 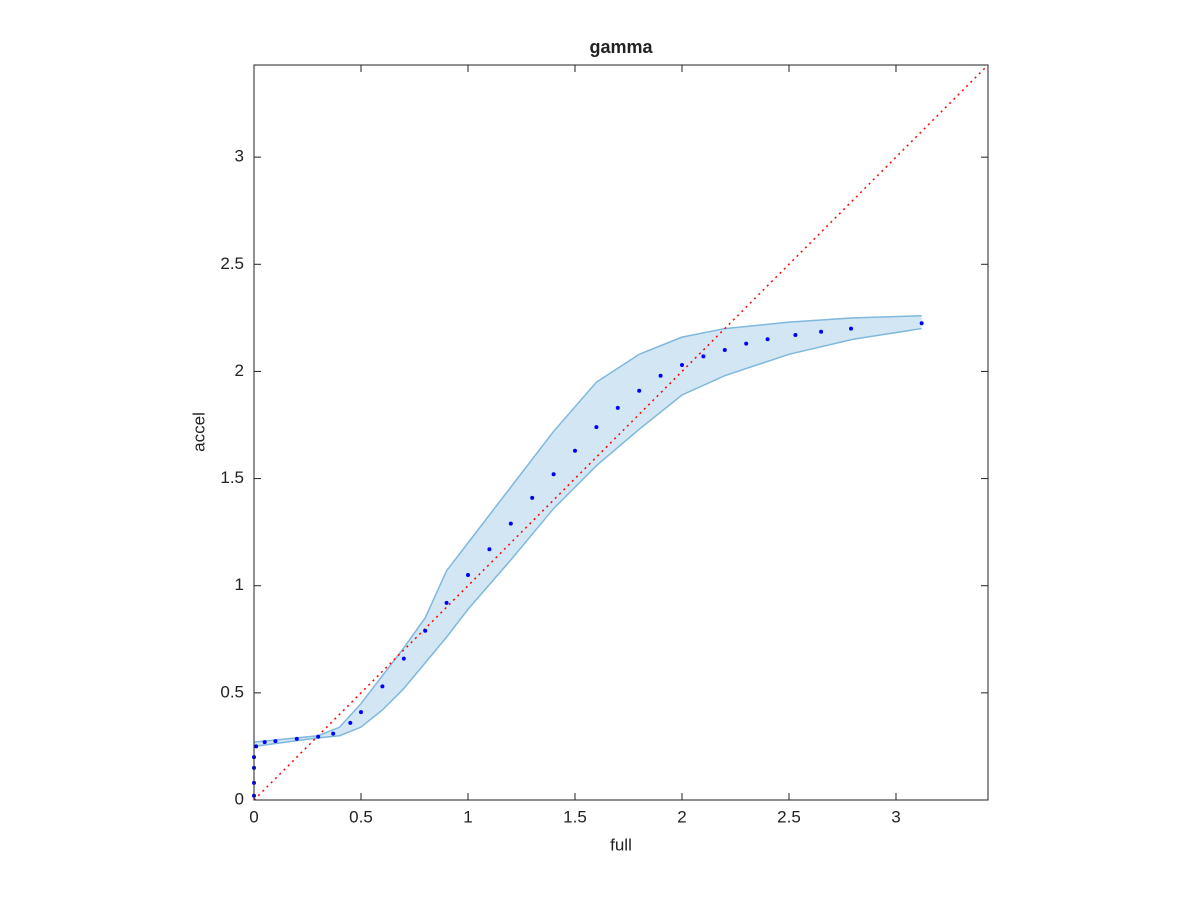 What do you see at coordinates (467, 816) in the screenshot?
I see `x-tick-label: 1` at bounding box center [467, 816].